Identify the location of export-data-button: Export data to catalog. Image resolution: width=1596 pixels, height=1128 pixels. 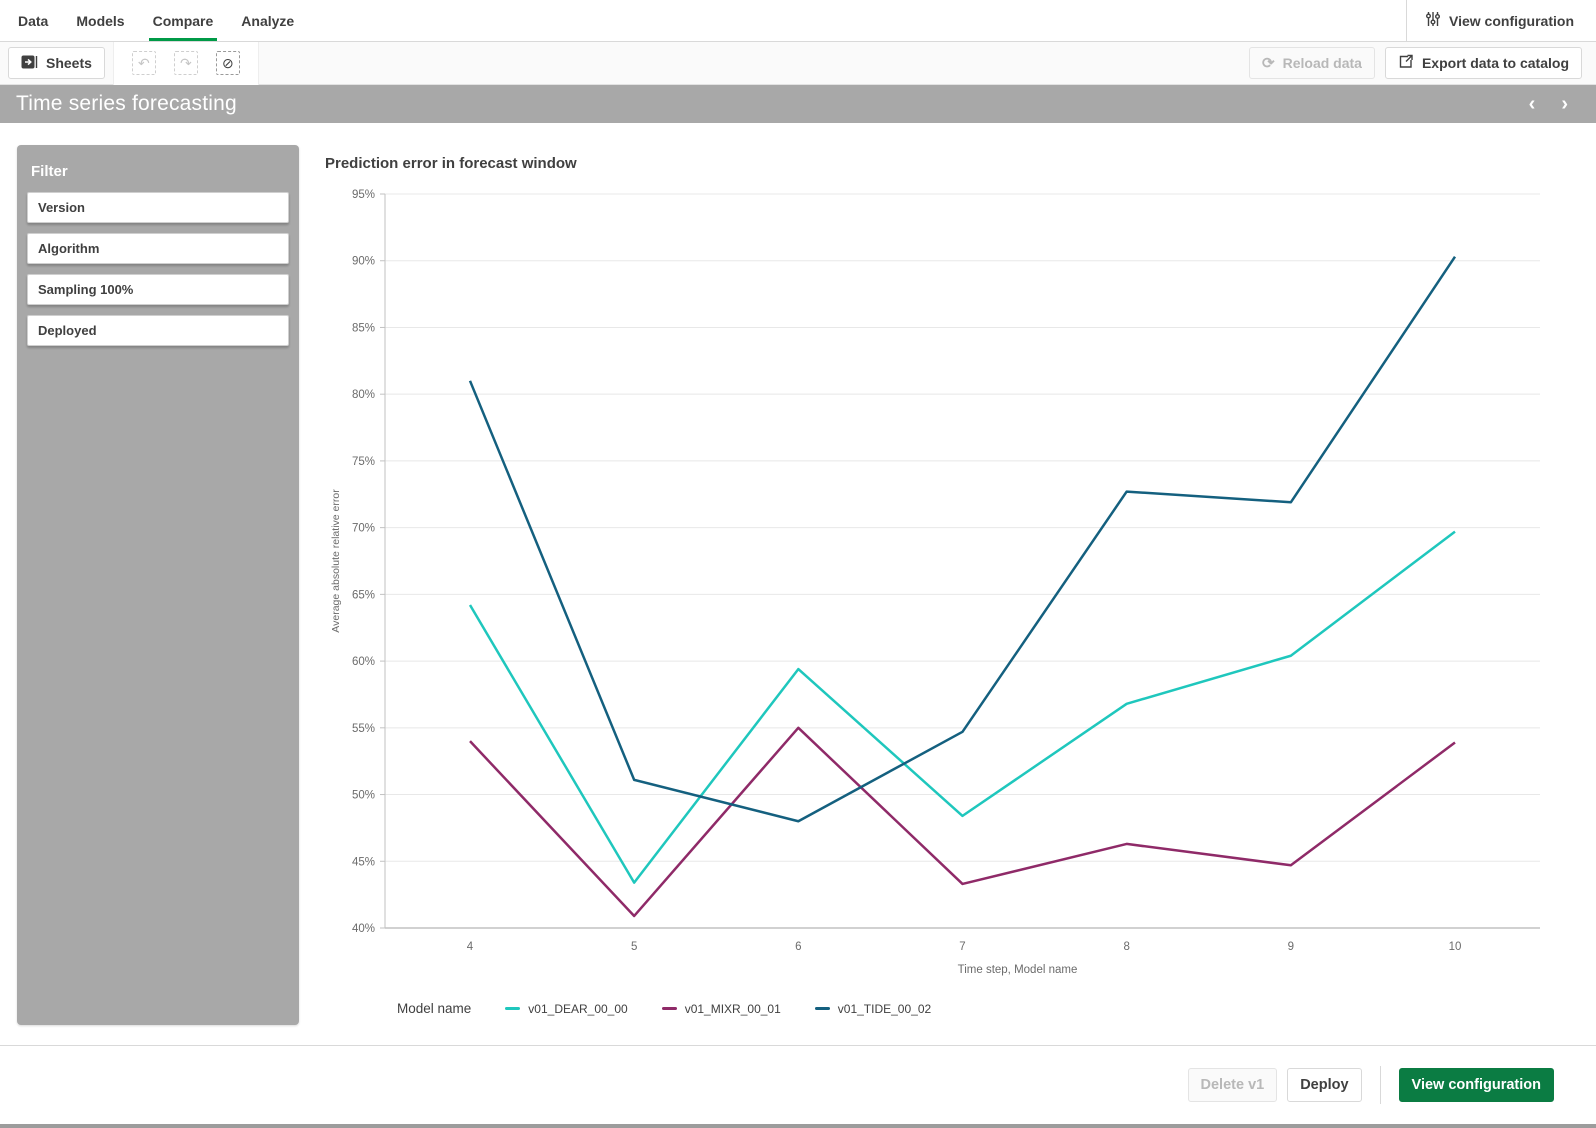
(1483, 63).